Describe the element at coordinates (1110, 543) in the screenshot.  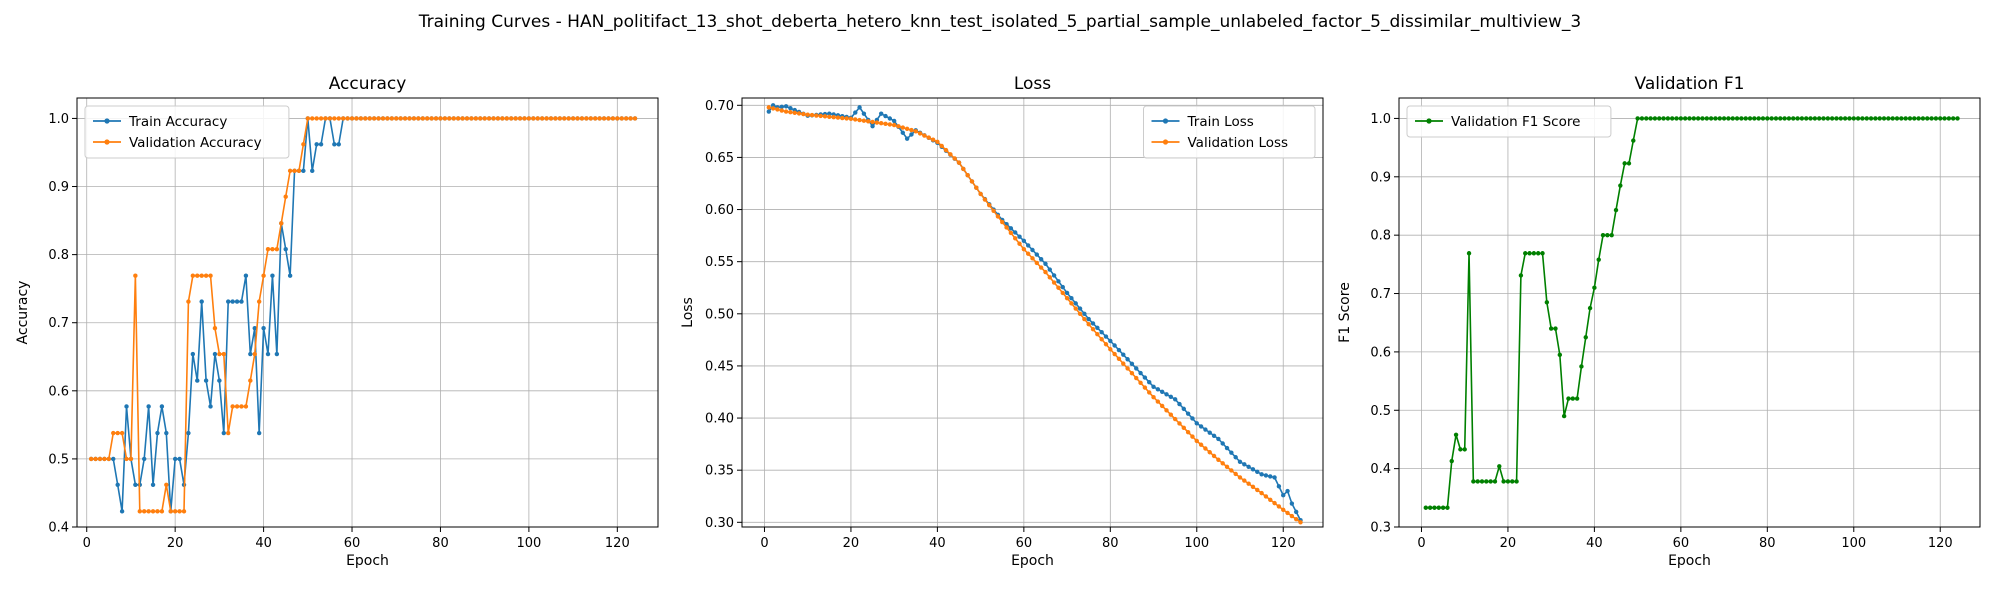
I see `x-tick-label: 80` at that location.